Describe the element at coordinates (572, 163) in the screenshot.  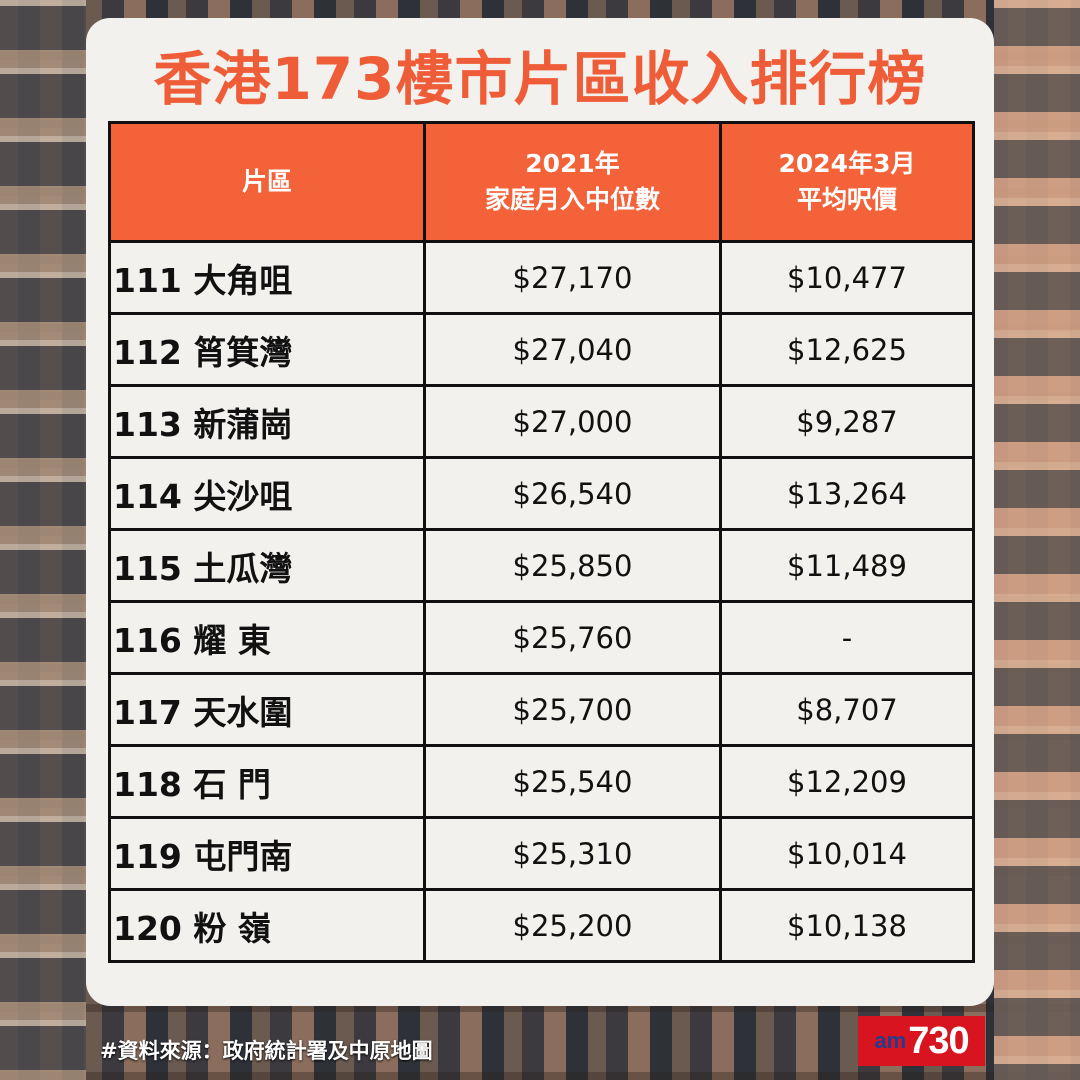
I see `header-income-line1: 2021年` at that location.